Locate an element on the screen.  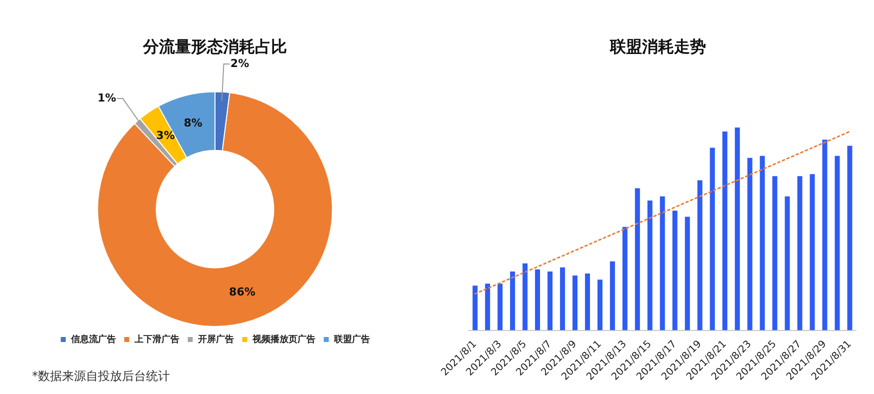
chart-title: 分流量形态消耗占比 is located at coordinates (214, 46).